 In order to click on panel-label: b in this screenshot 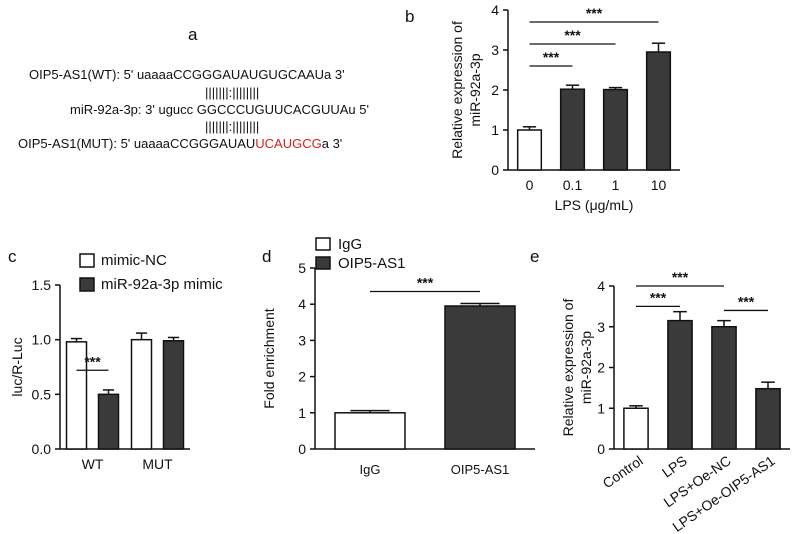, I will do `click(409, 16)`.